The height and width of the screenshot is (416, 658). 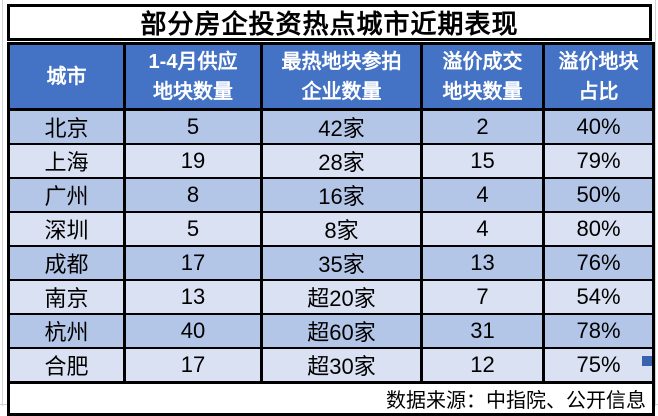 What do you see at coordinates (598, 229) in the screenshot?
I see `cell-premium-ratio: 80%` at bounding box center [598, 229].